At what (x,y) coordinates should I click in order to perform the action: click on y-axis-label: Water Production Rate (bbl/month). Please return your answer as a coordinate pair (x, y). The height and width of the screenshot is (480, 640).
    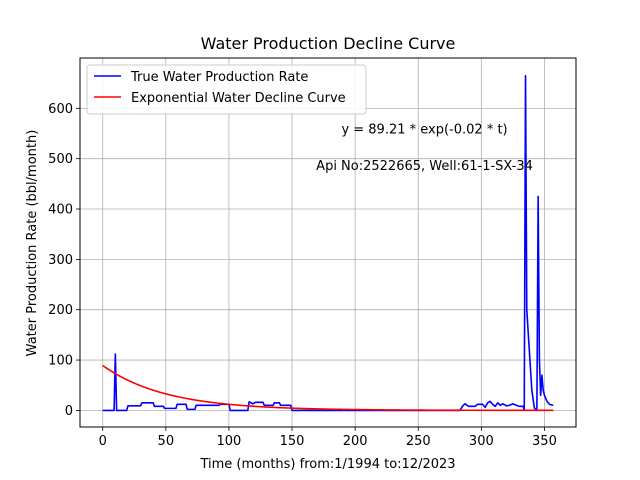
    Looking at the image, I should click on (32, 243).